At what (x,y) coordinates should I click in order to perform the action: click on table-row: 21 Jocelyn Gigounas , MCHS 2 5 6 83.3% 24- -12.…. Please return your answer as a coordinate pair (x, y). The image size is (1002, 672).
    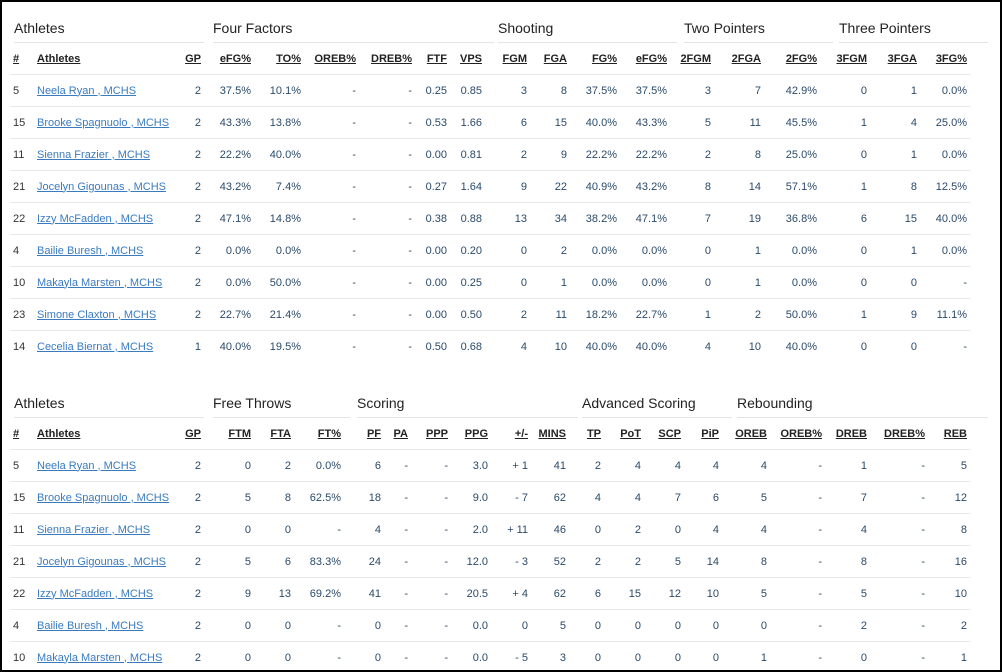
    Looking at the image, I should click on (490, 561).